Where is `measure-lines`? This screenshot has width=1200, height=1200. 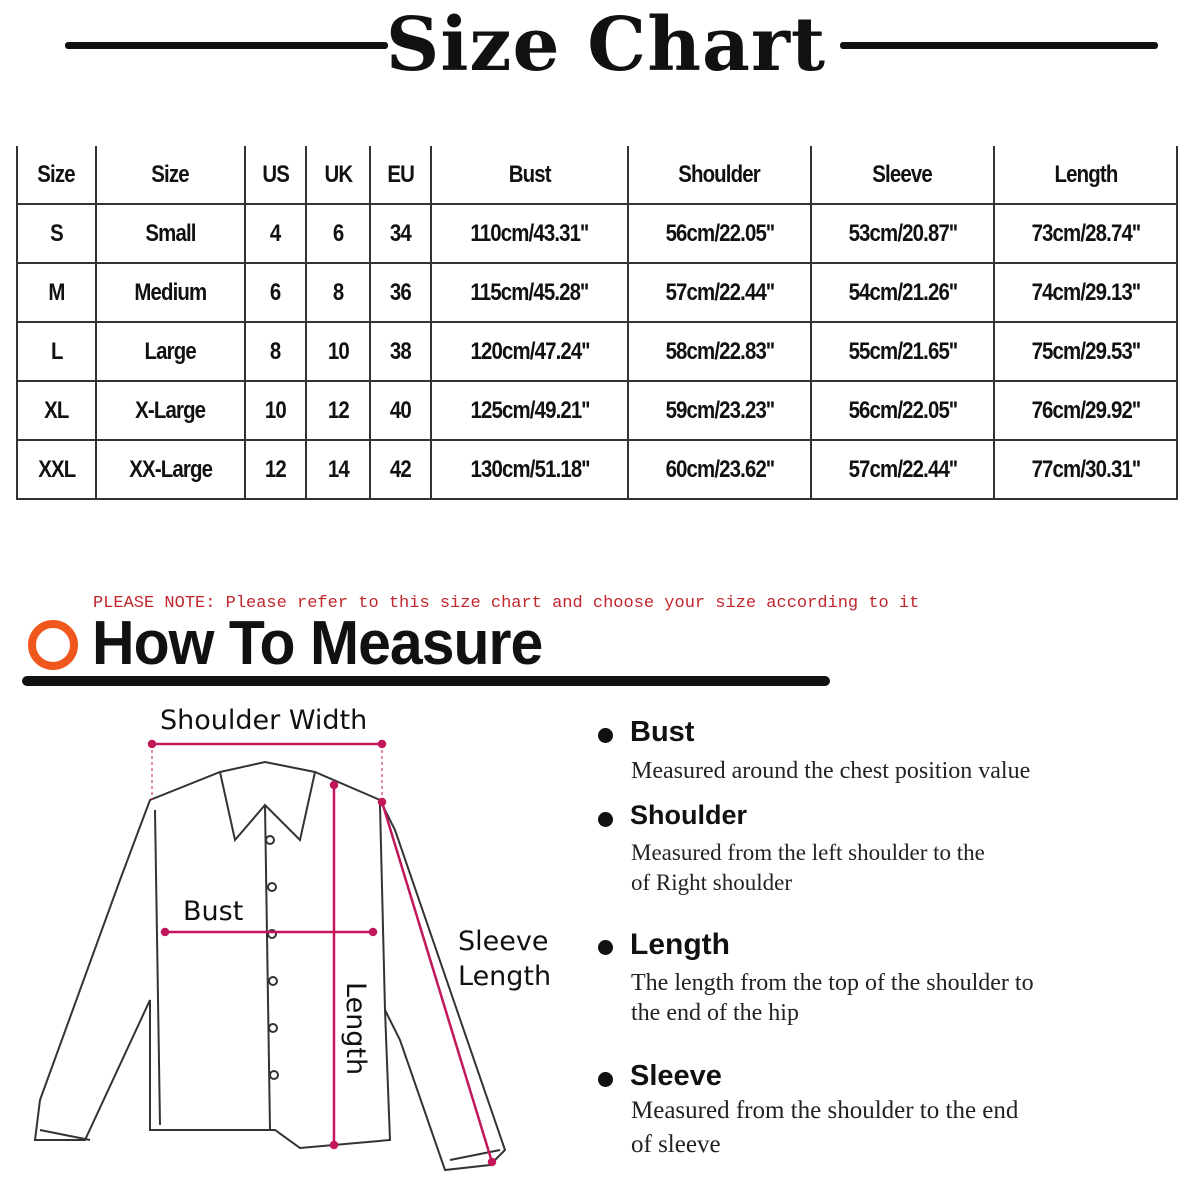
measure-lines is located at coordinates (322, 953).